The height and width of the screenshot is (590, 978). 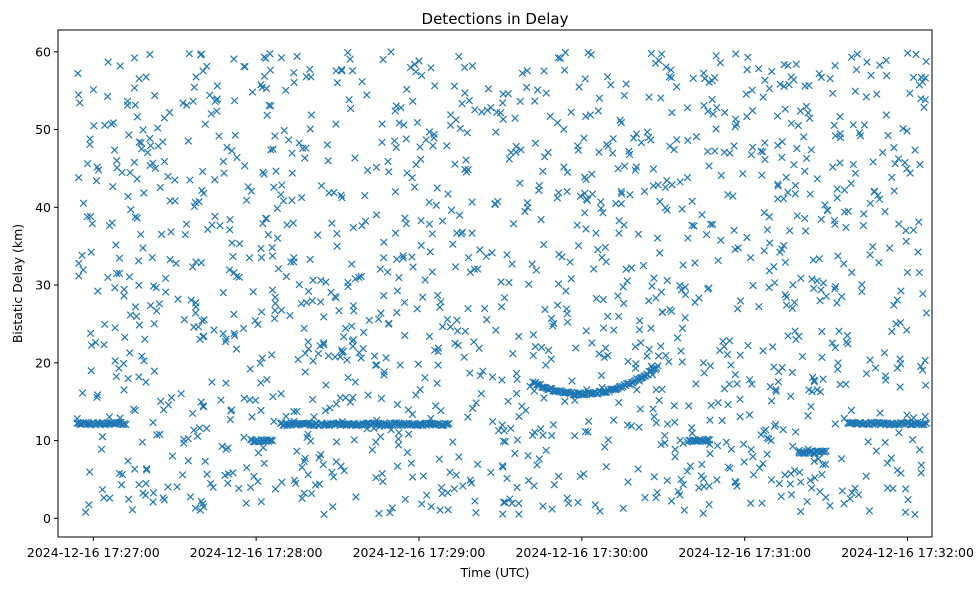 What do you see at coordinates (17, 283) in the screenshot?
I see `y-axis-label: Bistatic Delay (km)` at bounding box center [17, 283].